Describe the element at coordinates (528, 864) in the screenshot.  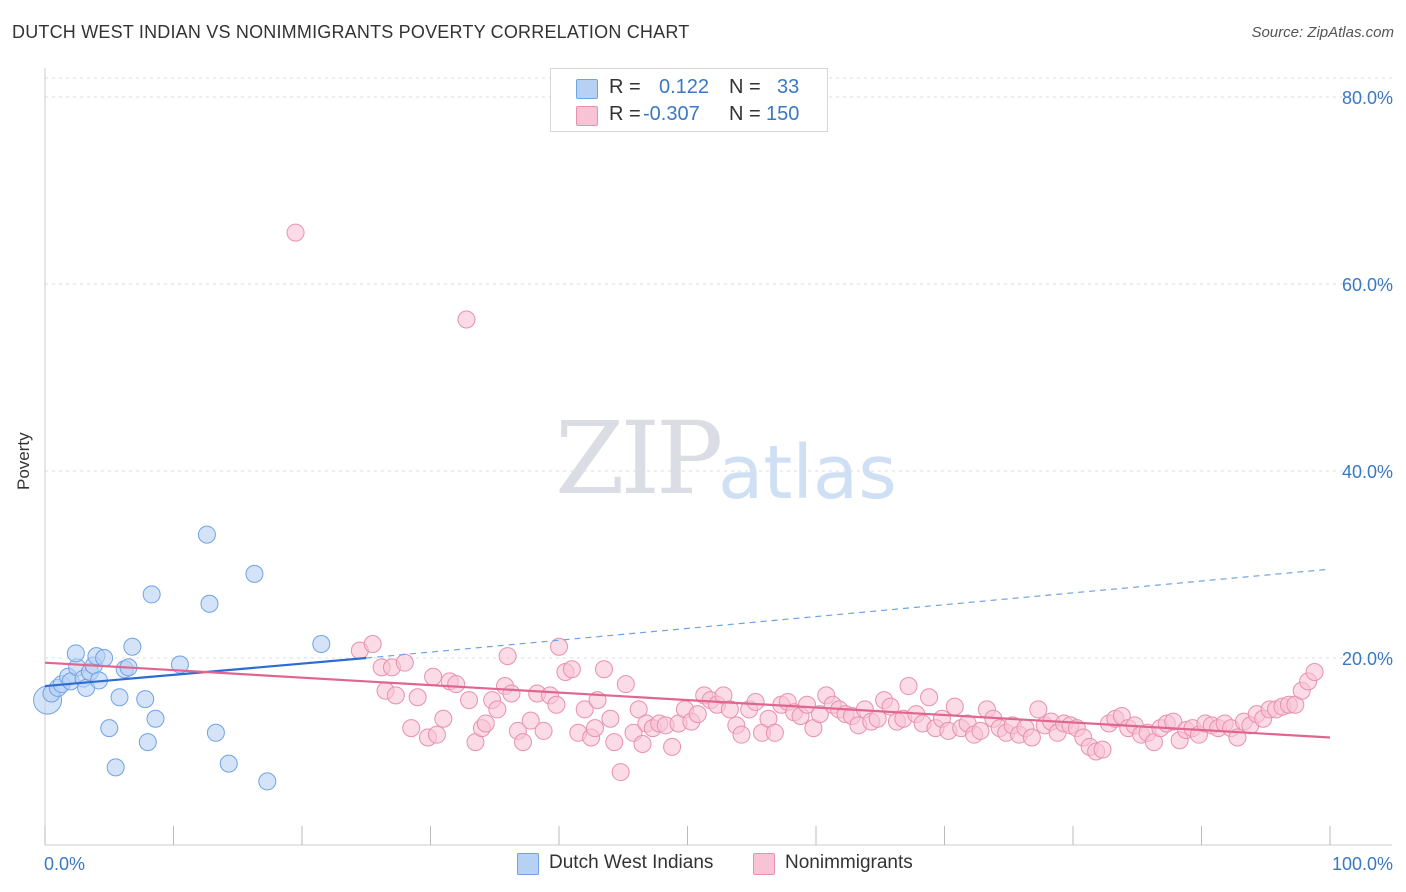
I see `legend-swatch-blue` at that location.